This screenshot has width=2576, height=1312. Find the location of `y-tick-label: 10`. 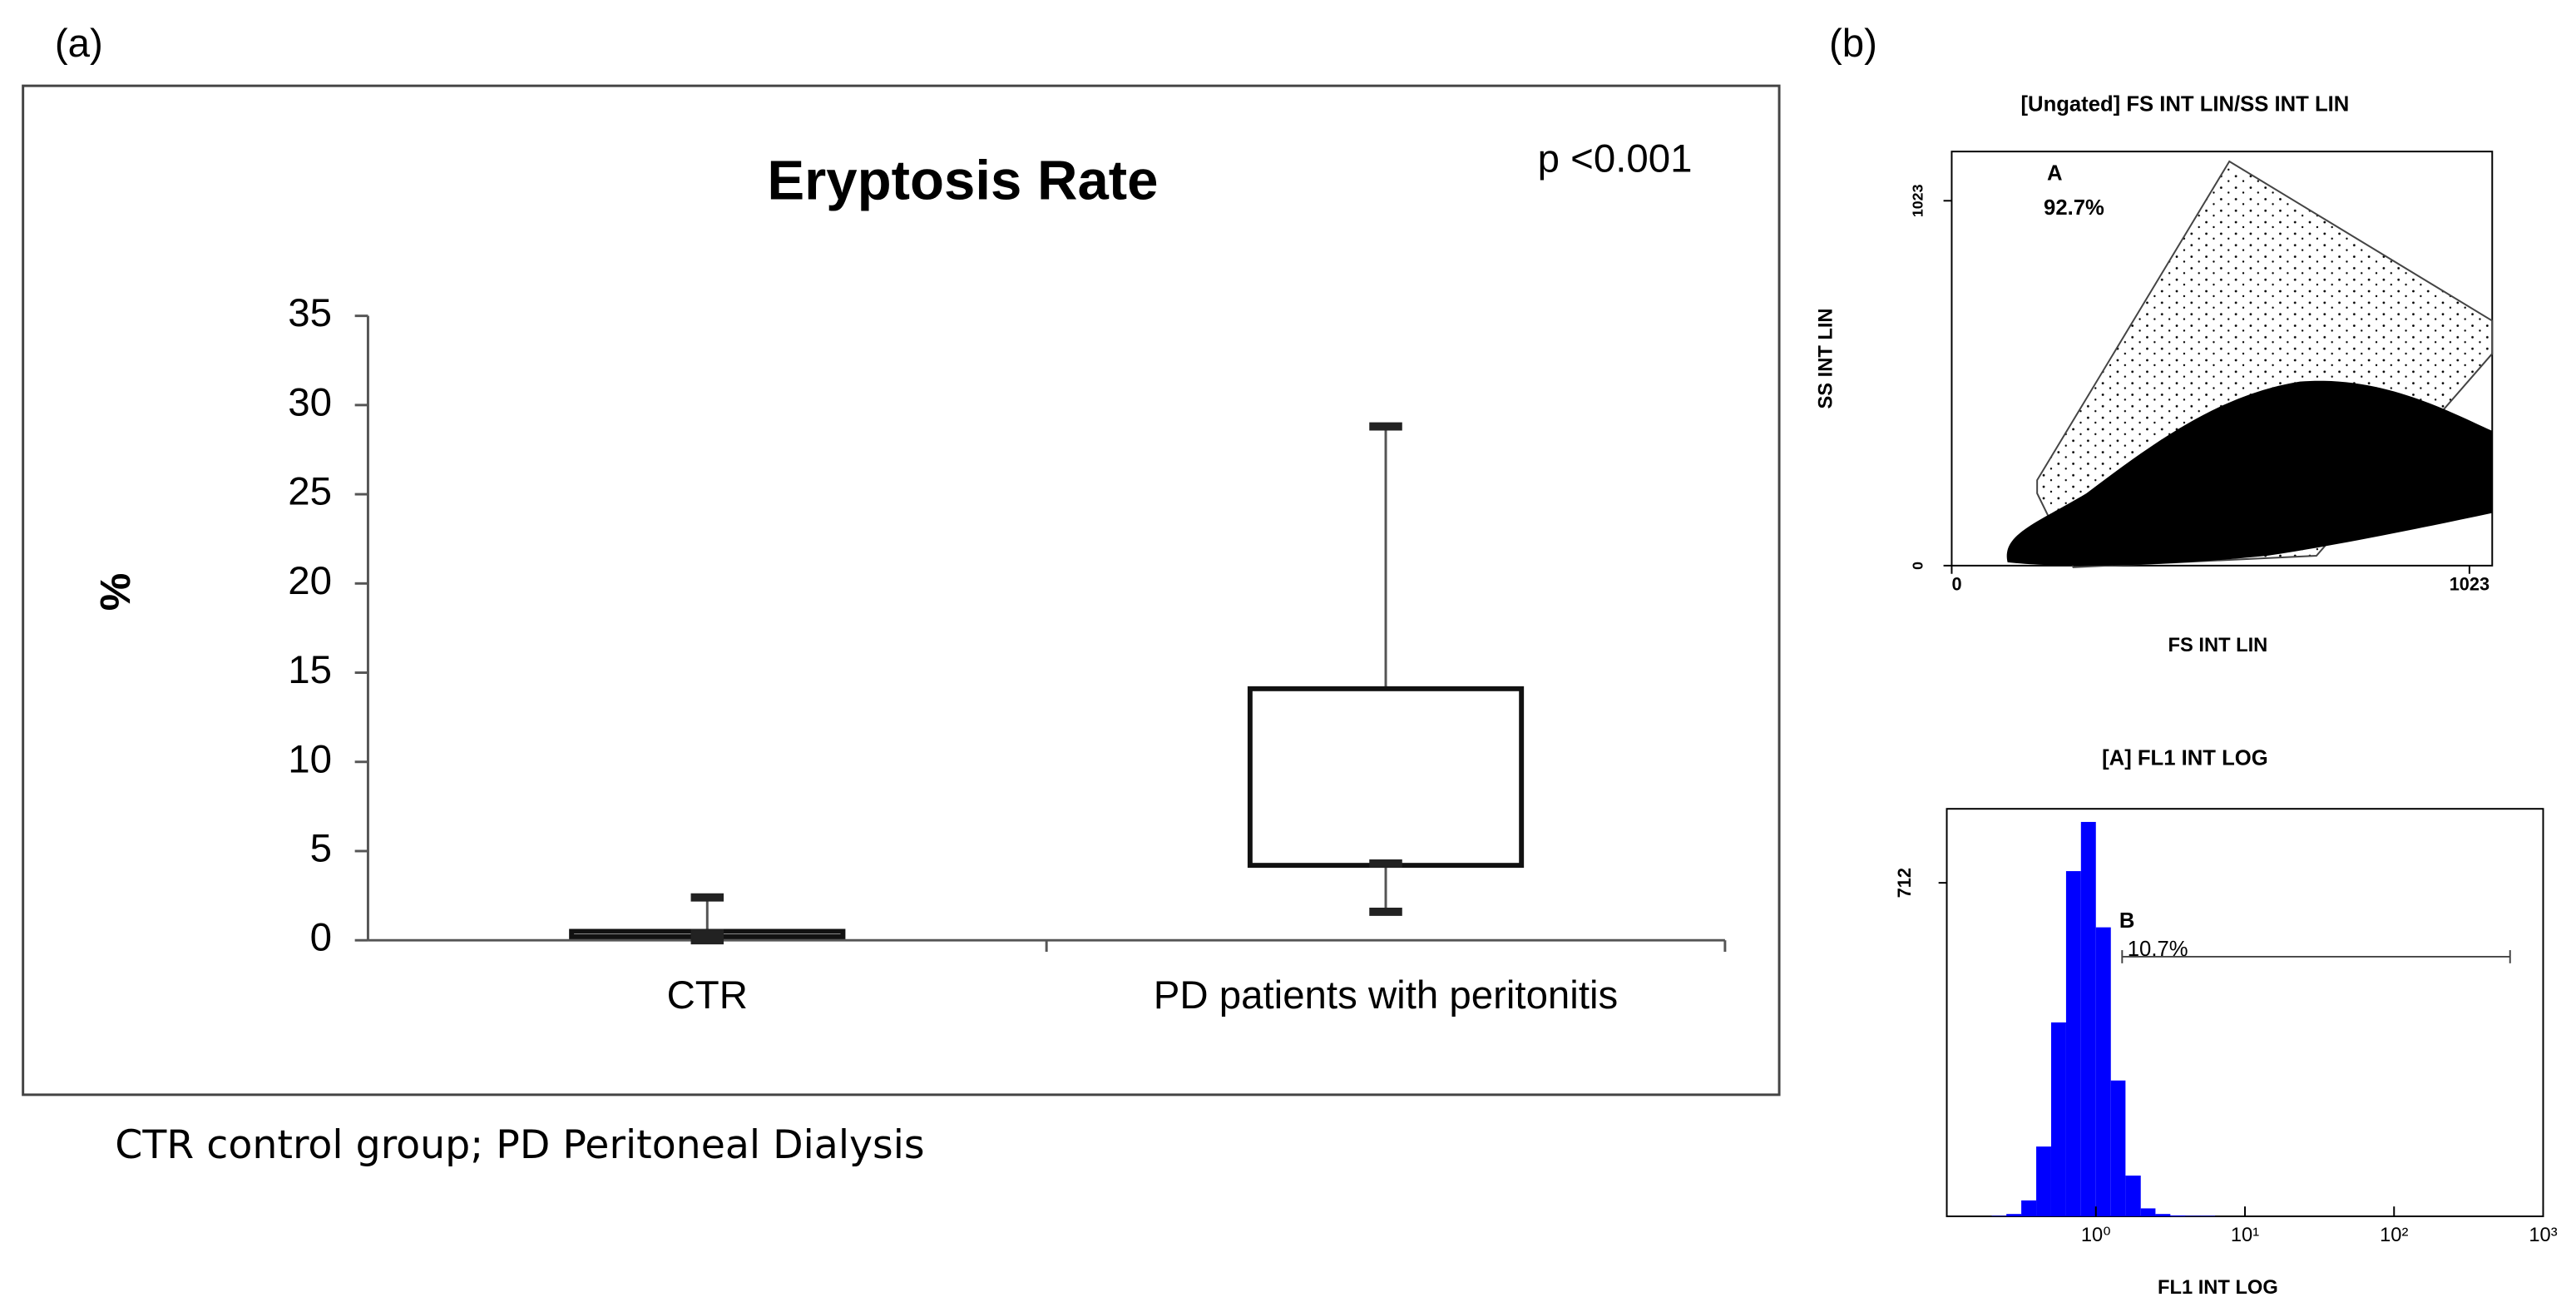

y-tick-label: 10 is located at coordinates (310, 759).